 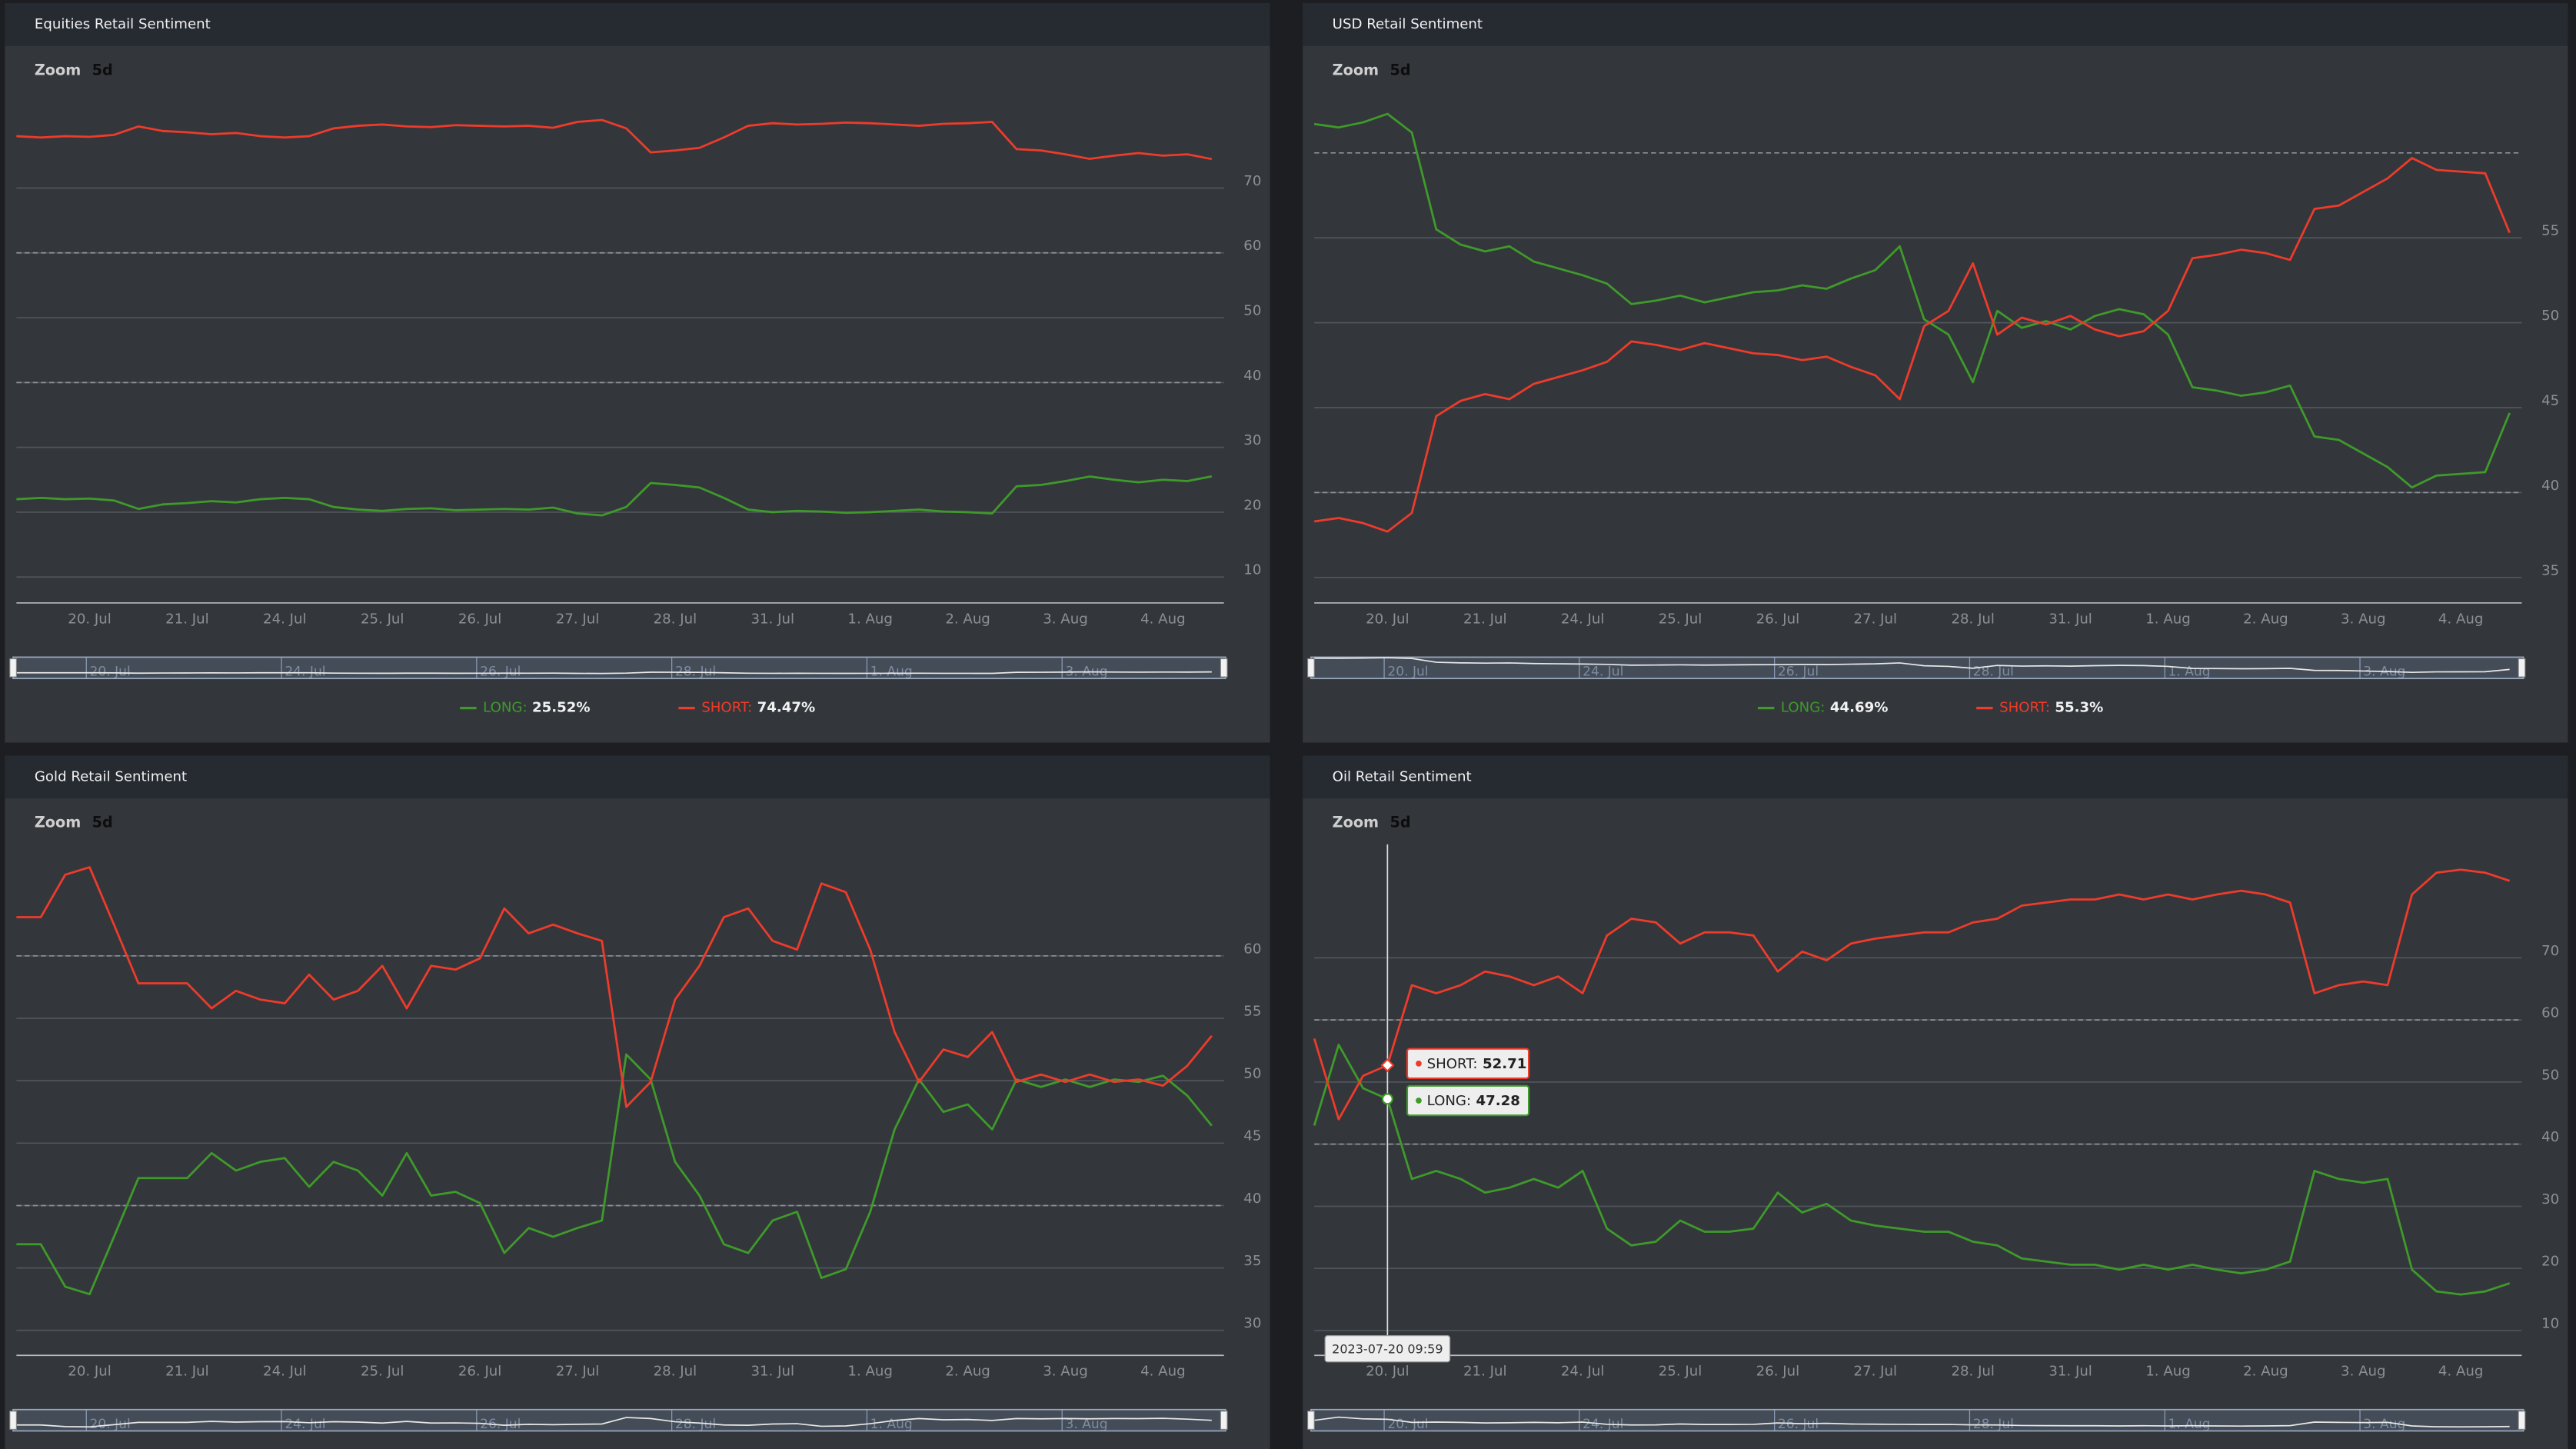 I want to click on tooltip-x-label: 2023-07-20 09:59, so click(x=1387, y=1348).